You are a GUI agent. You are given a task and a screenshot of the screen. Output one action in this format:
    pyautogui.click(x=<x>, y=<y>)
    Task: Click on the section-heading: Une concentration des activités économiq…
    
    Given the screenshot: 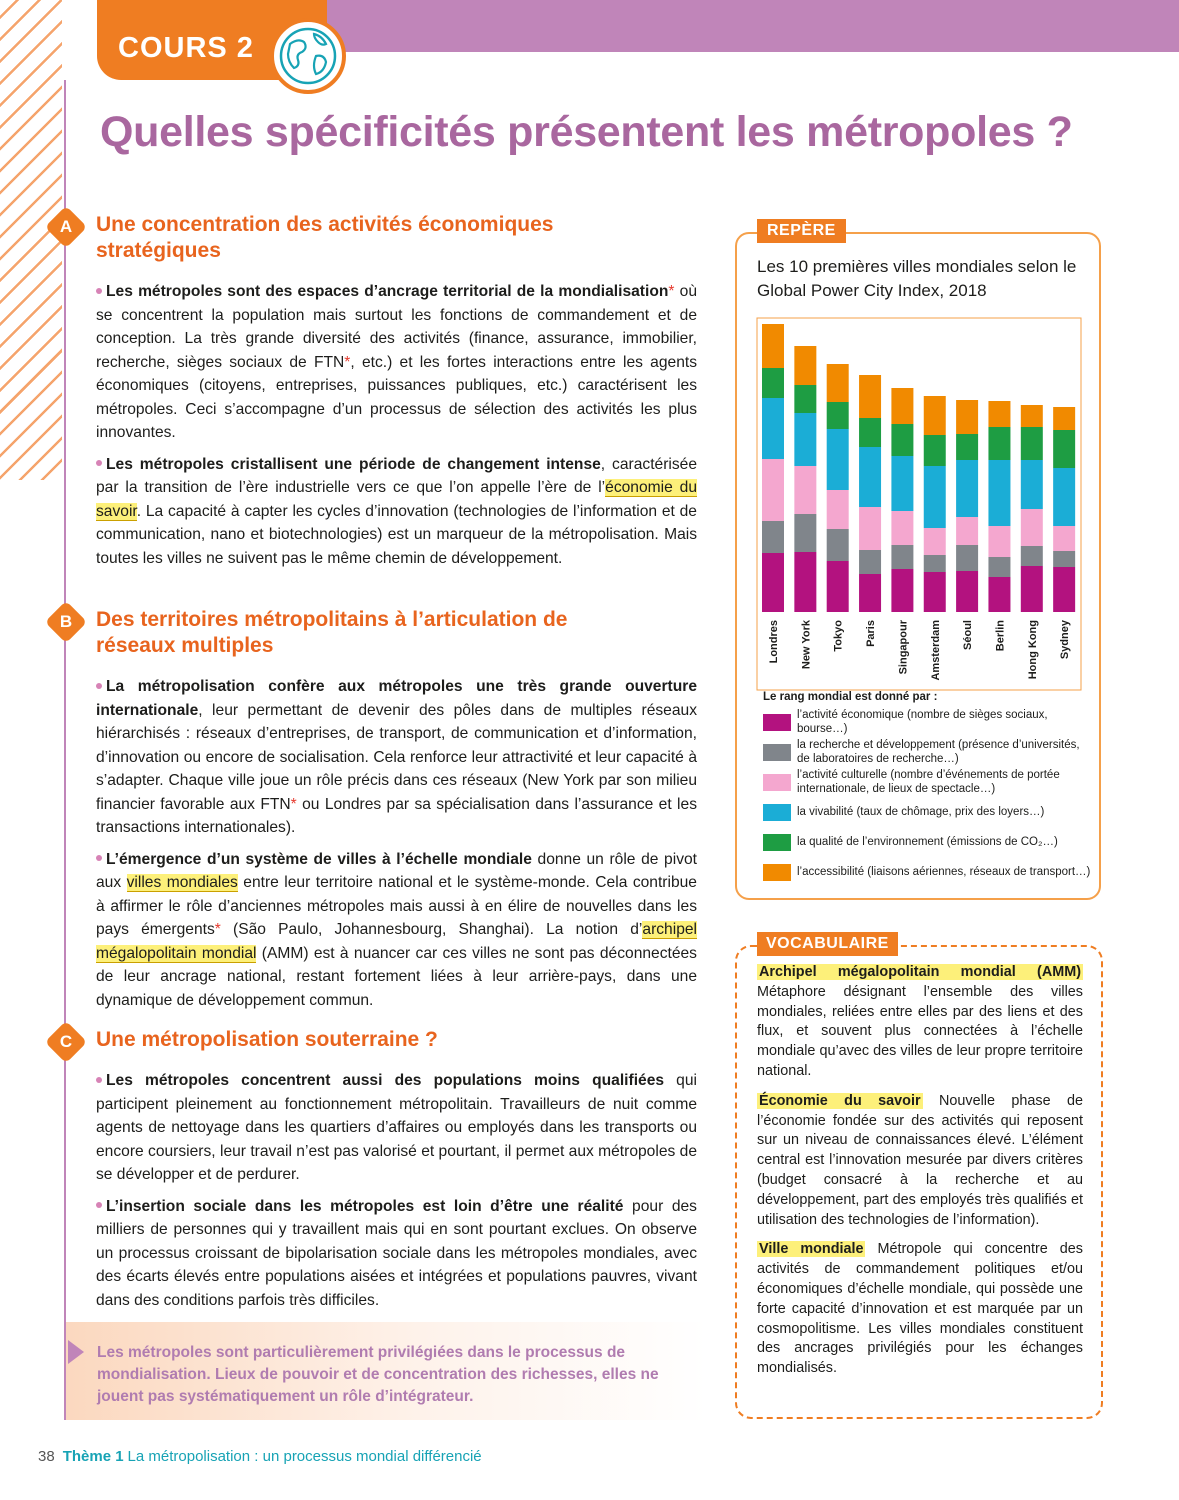 What is the action you would take?
    pyautogui.click(x=325, y=237)
    